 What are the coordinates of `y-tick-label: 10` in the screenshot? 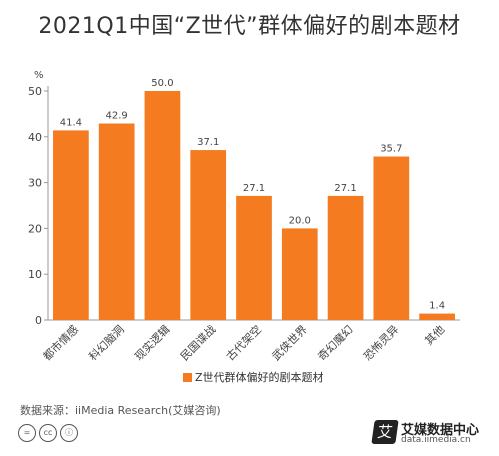 It's located at (35, 274).